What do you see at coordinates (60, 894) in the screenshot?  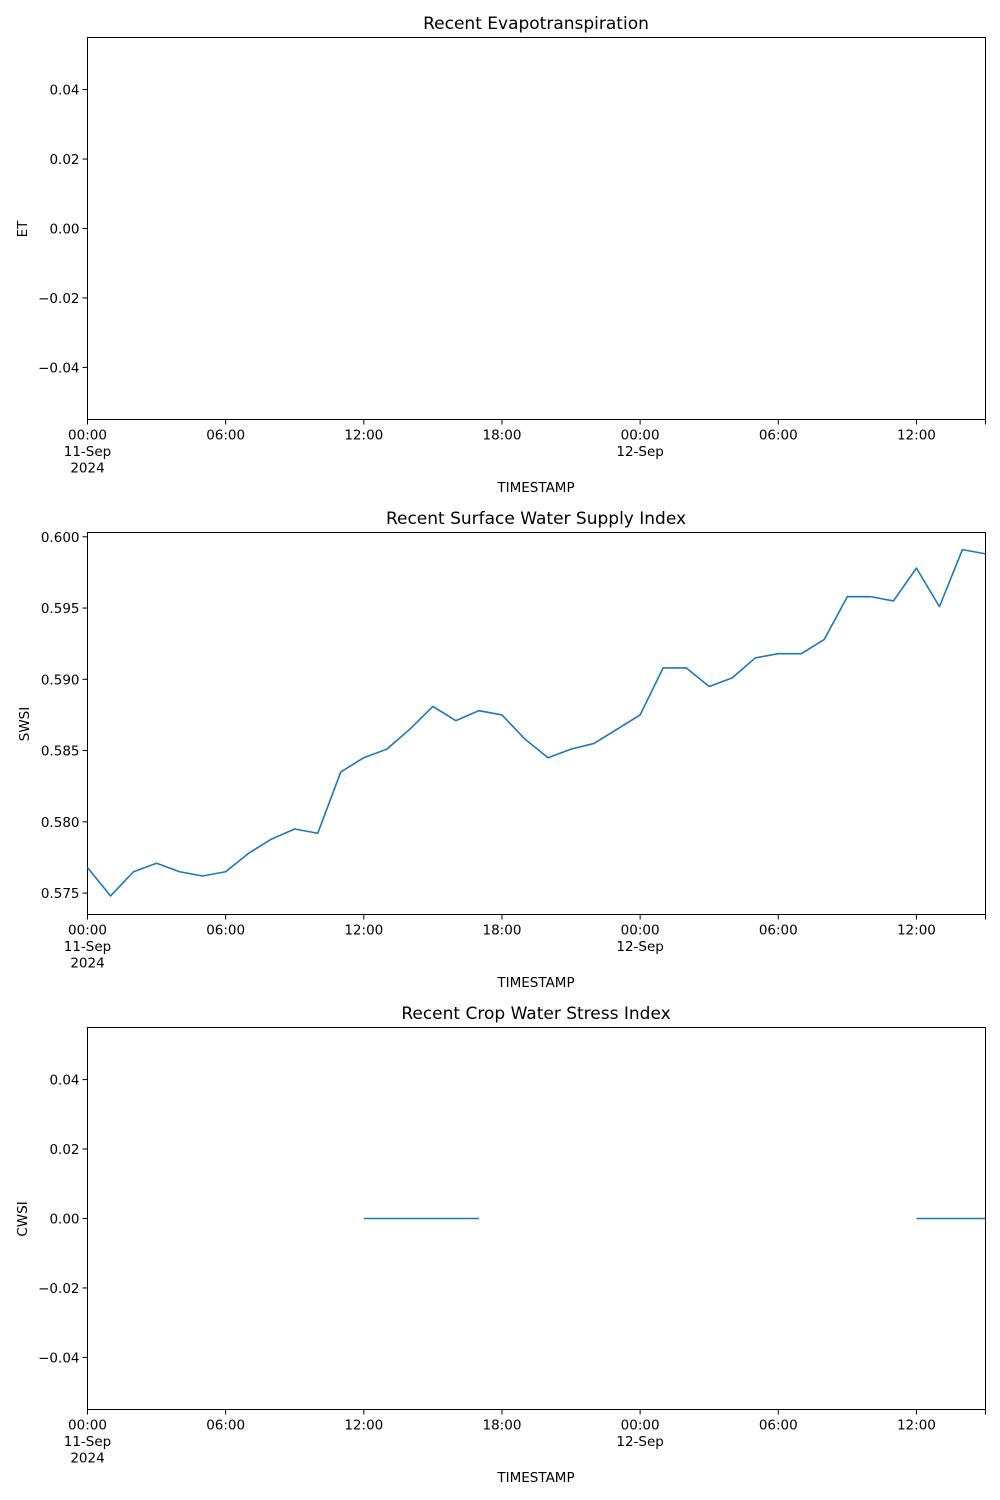 I see `y-tick-label: 0.575` at bounding box center [60, 894].